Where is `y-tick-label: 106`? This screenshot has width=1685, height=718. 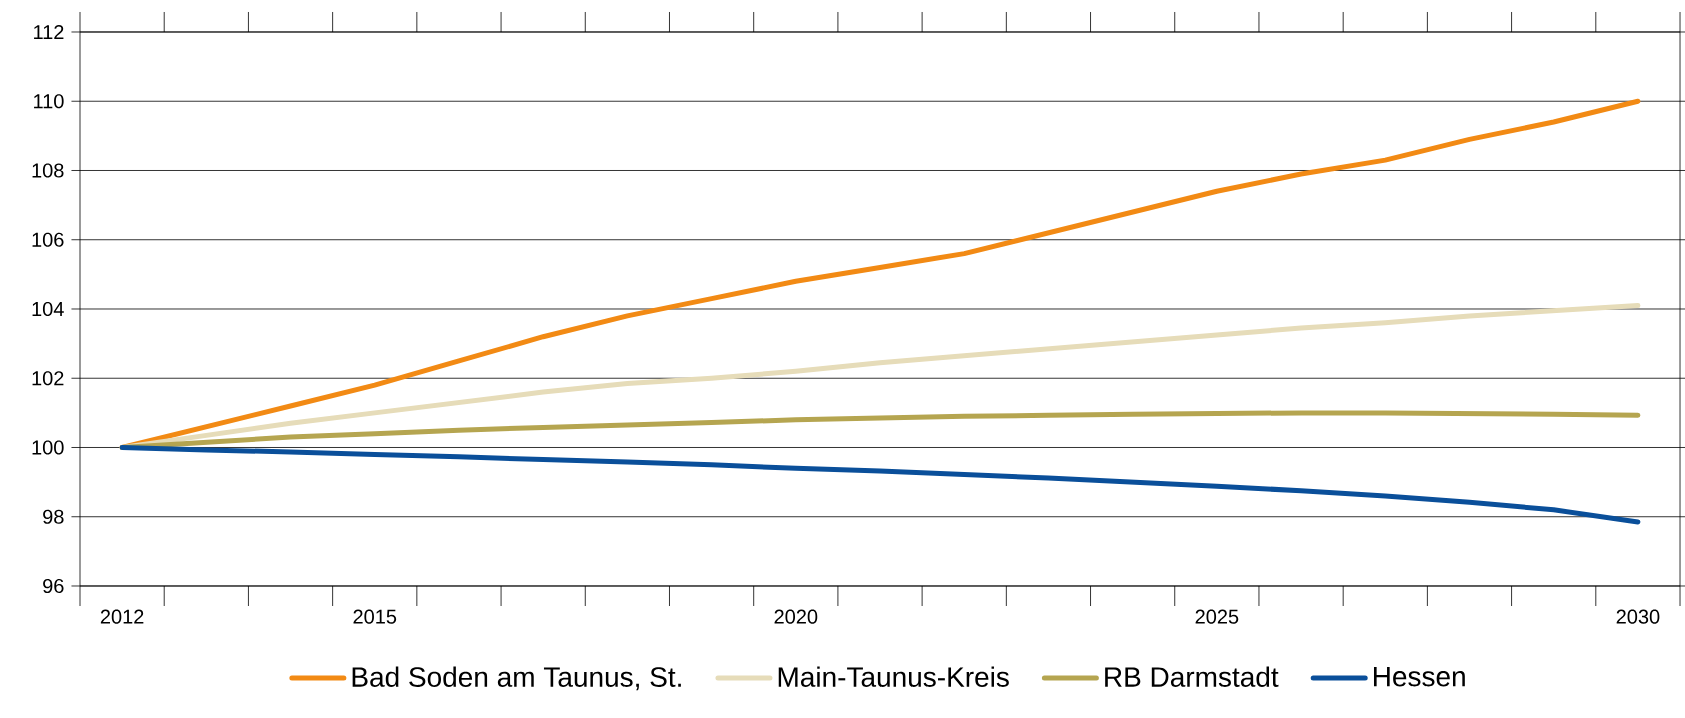 y-tick-label: 106 is located at coordinates (48, 239).